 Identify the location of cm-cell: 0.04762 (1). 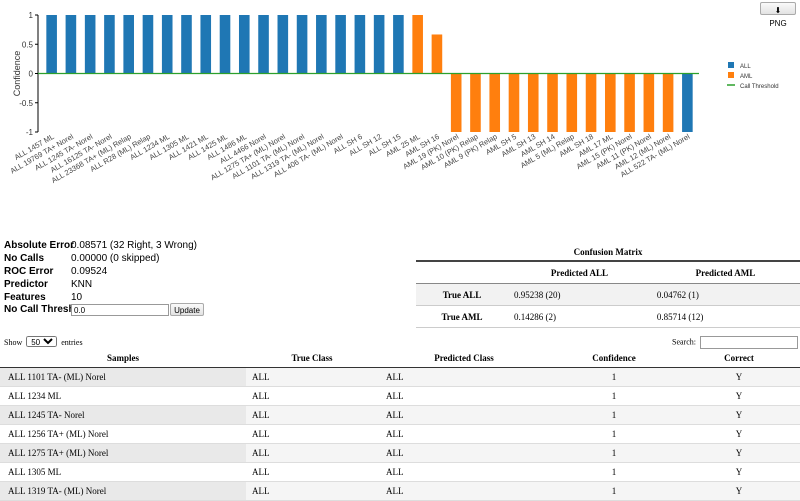
(725, 294).